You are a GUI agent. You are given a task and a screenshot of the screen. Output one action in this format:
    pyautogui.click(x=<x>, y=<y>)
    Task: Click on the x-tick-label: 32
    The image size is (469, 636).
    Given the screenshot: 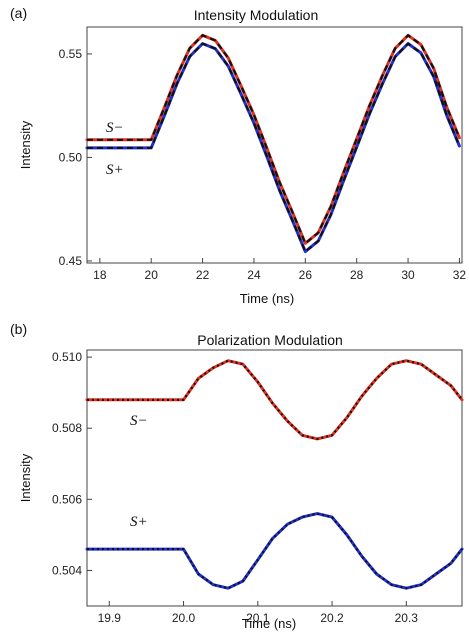 What is the action you would take?
    pyautogui.click(x=460, y=275)
    